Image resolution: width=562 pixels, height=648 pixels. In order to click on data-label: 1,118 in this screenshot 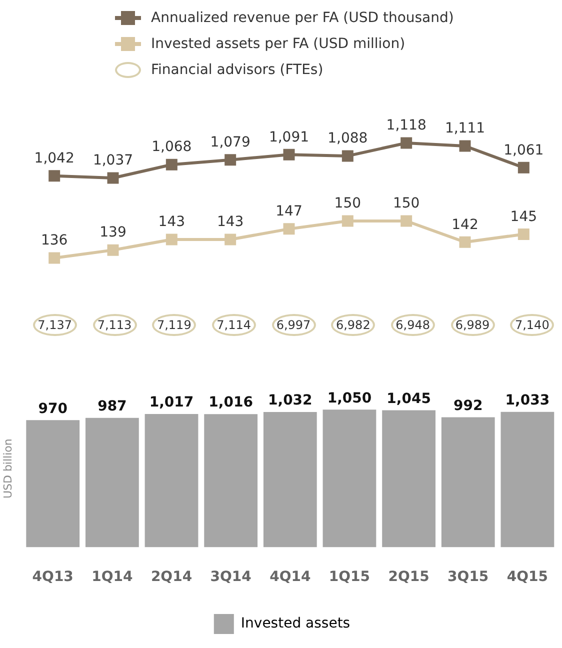, I will do `click(406, 126)`.